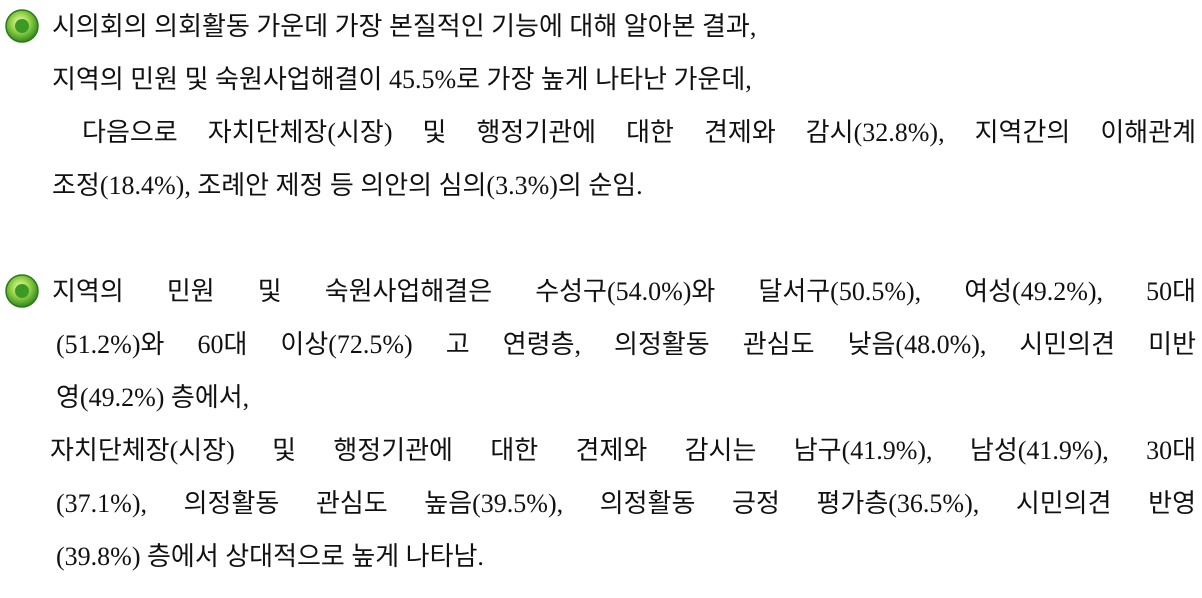  Describe the element at coordinates (402, 79) in the screenshot. I see `text-line: 지역의 민원 및 숙원사업해결이 45.5%로 가장 높게 나타난 가운데,` at that location.